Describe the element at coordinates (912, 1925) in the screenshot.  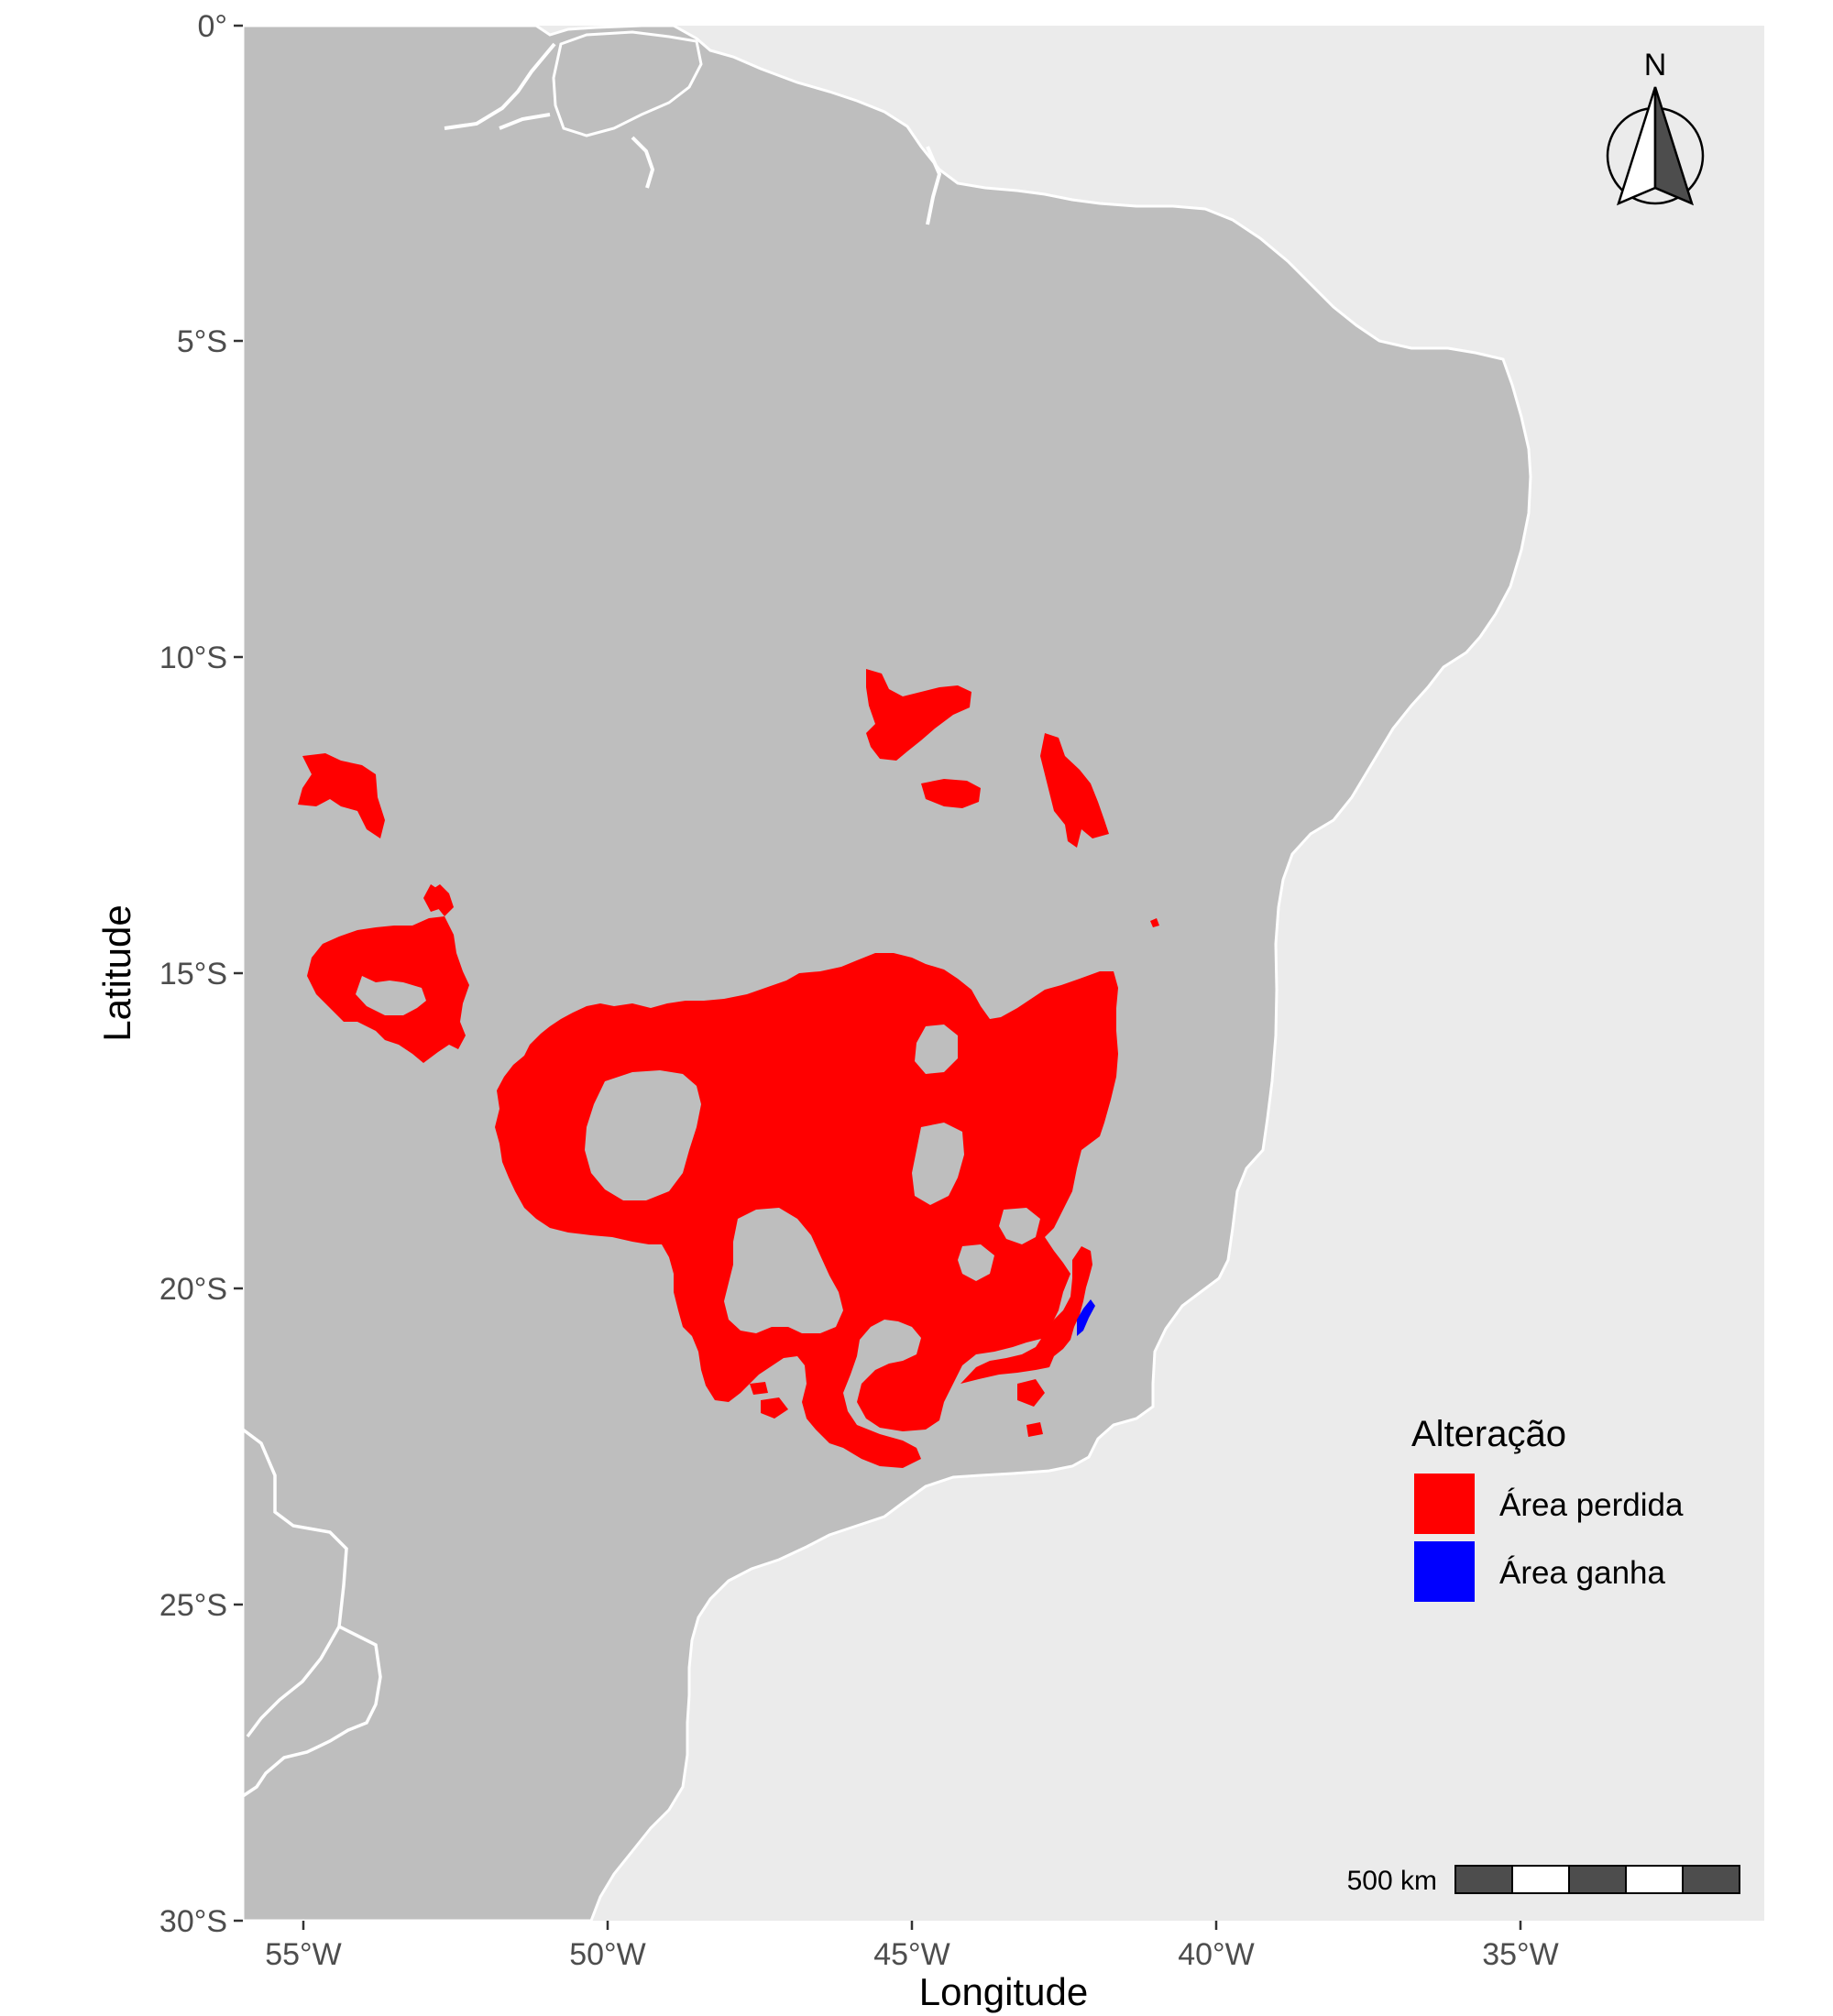
I see `x-axis-ticks` at that location.